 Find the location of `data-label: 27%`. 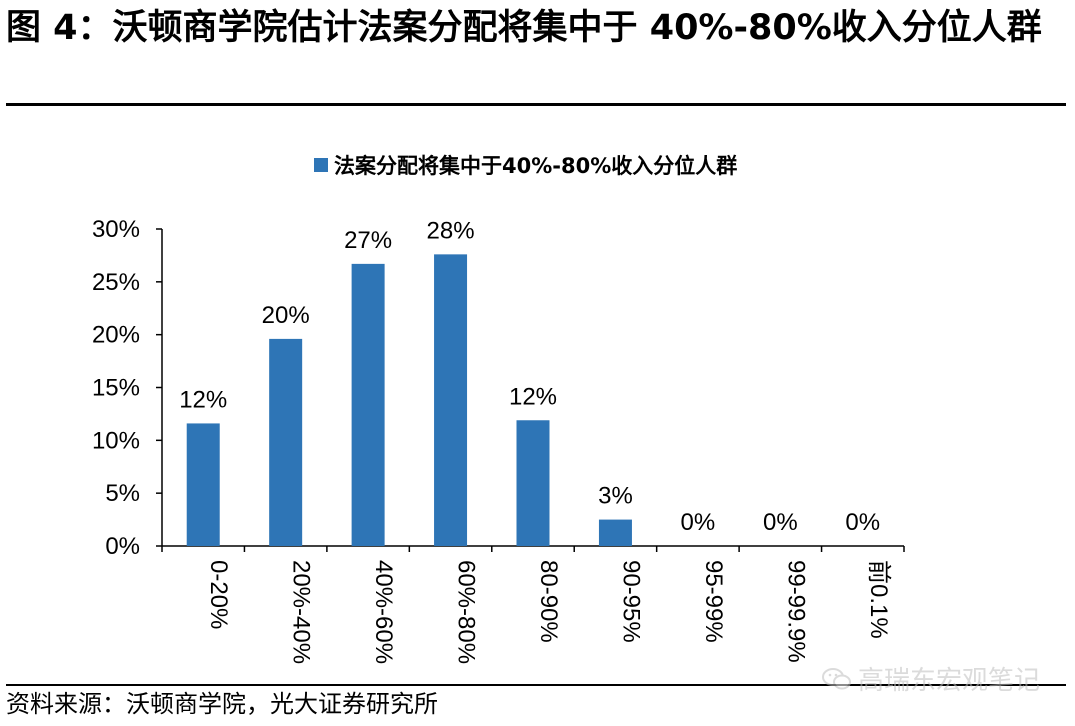

data-label: 27% is located at coordinates (368, 240).